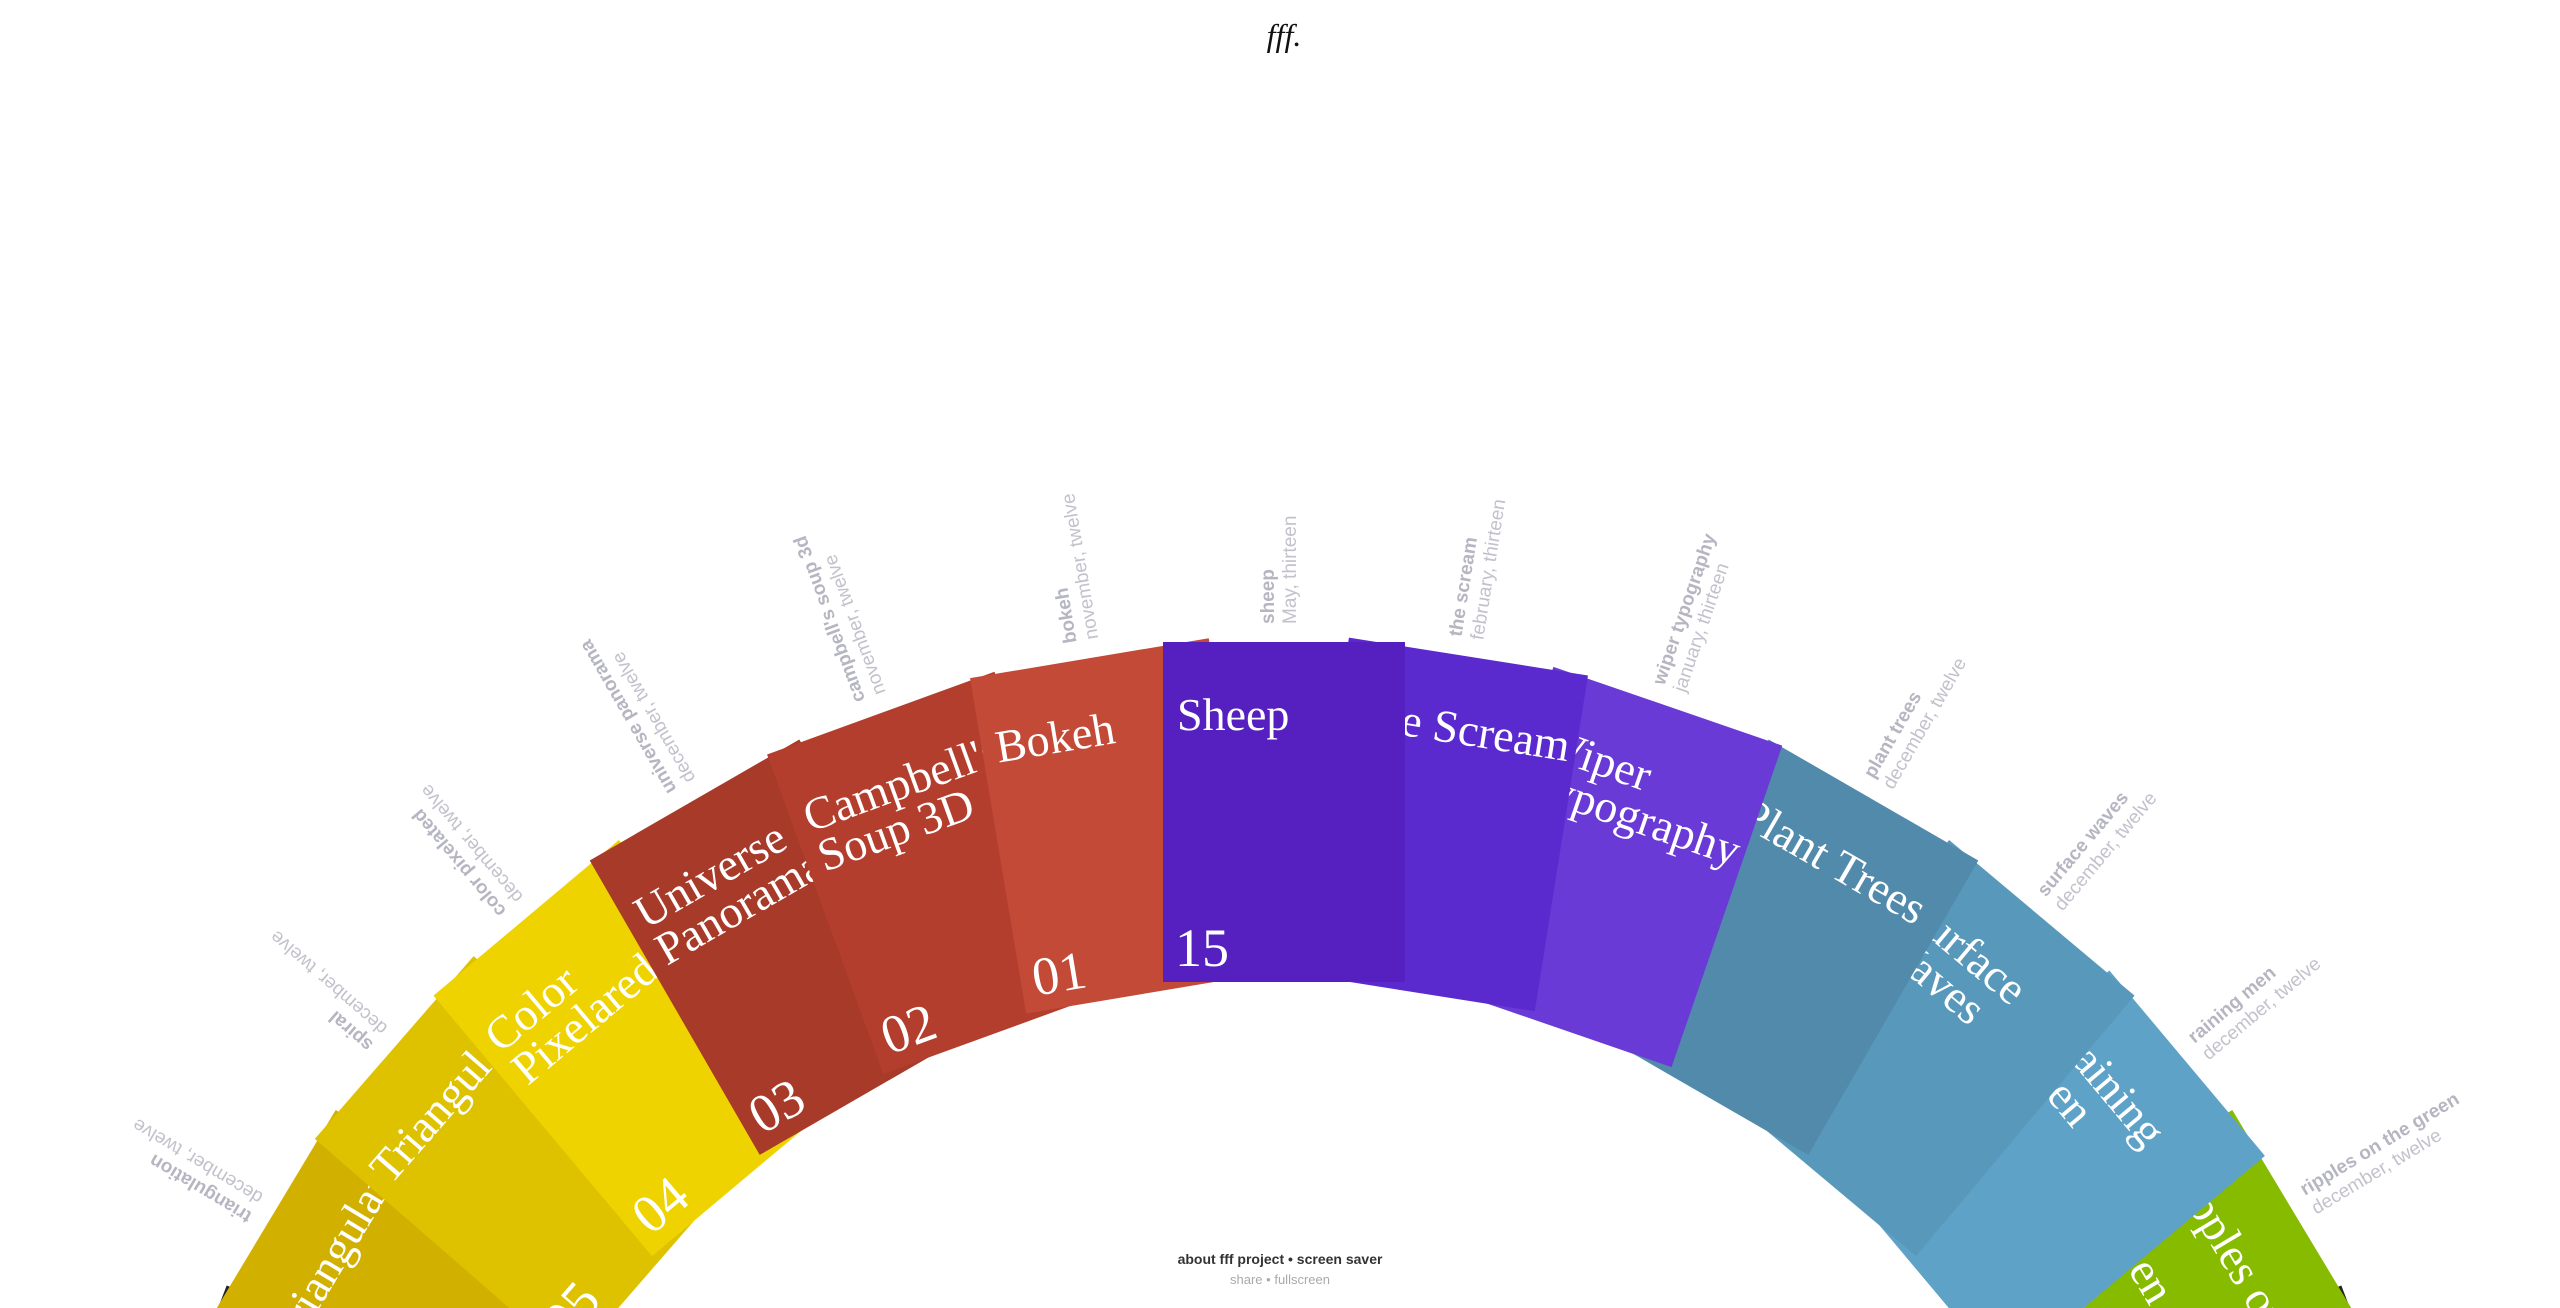 The width and height of the screenshot is (2560, 1308). Describe the element at coordinates (1290, 570) in the screenshot. I see `caption-date: May, thirteen` at that location.